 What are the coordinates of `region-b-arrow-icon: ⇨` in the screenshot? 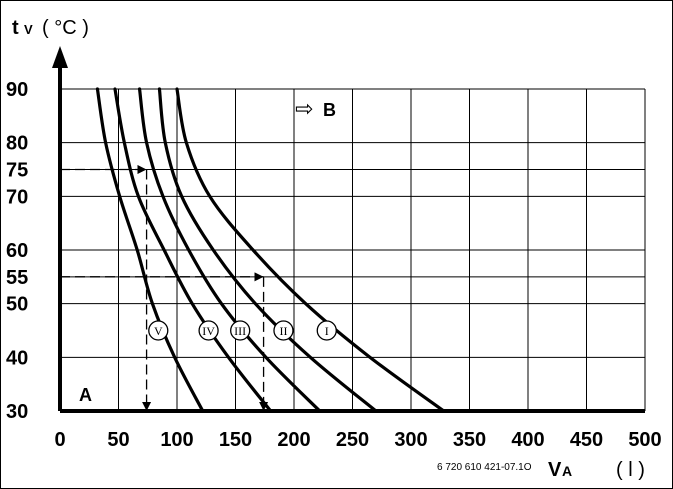 It's located at (304, 109).